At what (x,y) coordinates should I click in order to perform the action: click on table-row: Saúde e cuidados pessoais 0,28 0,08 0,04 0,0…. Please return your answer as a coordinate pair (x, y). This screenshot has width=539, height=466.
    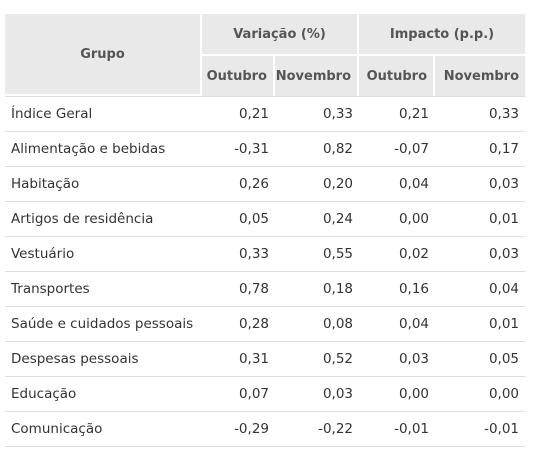
    Looking at the image, I should click on (265, 324).